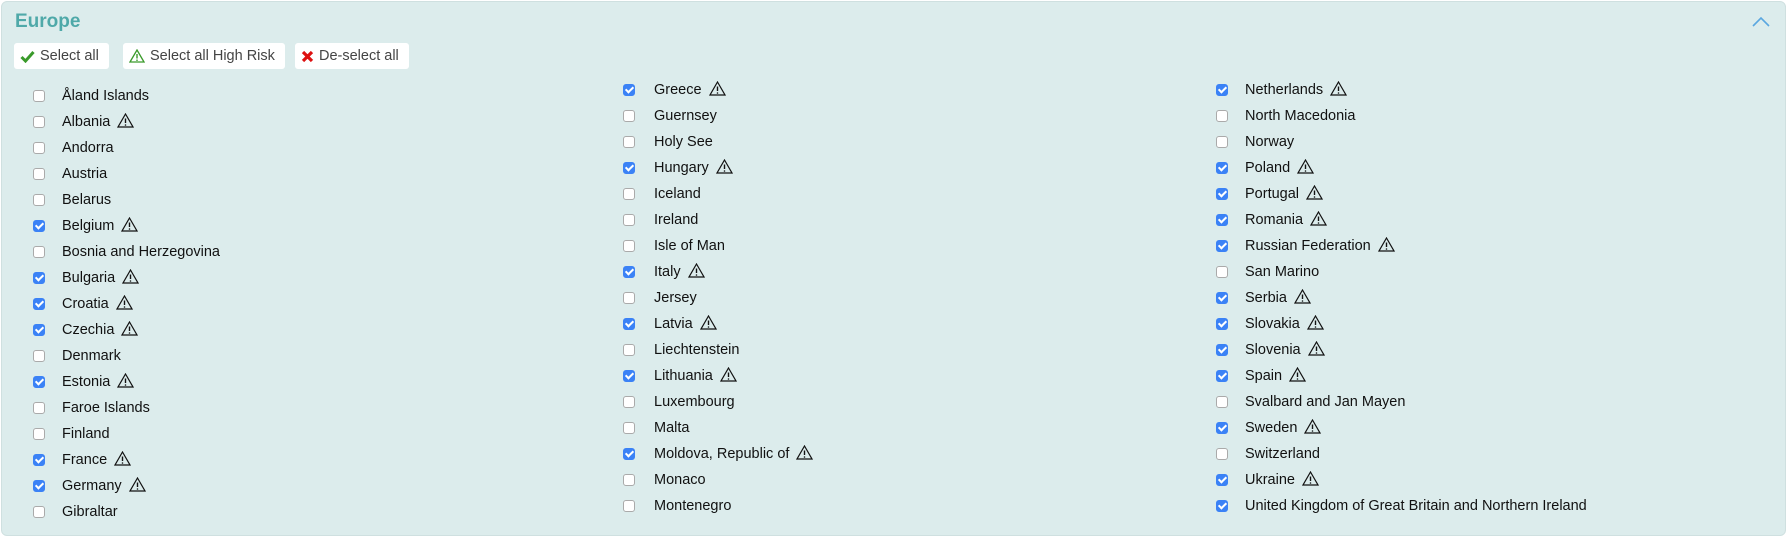 The image size is (1787, 539). What do you see at coordinates (104, 486) in the screenshot?
I see `country-label: Germany` at bounding box center [104, 486].